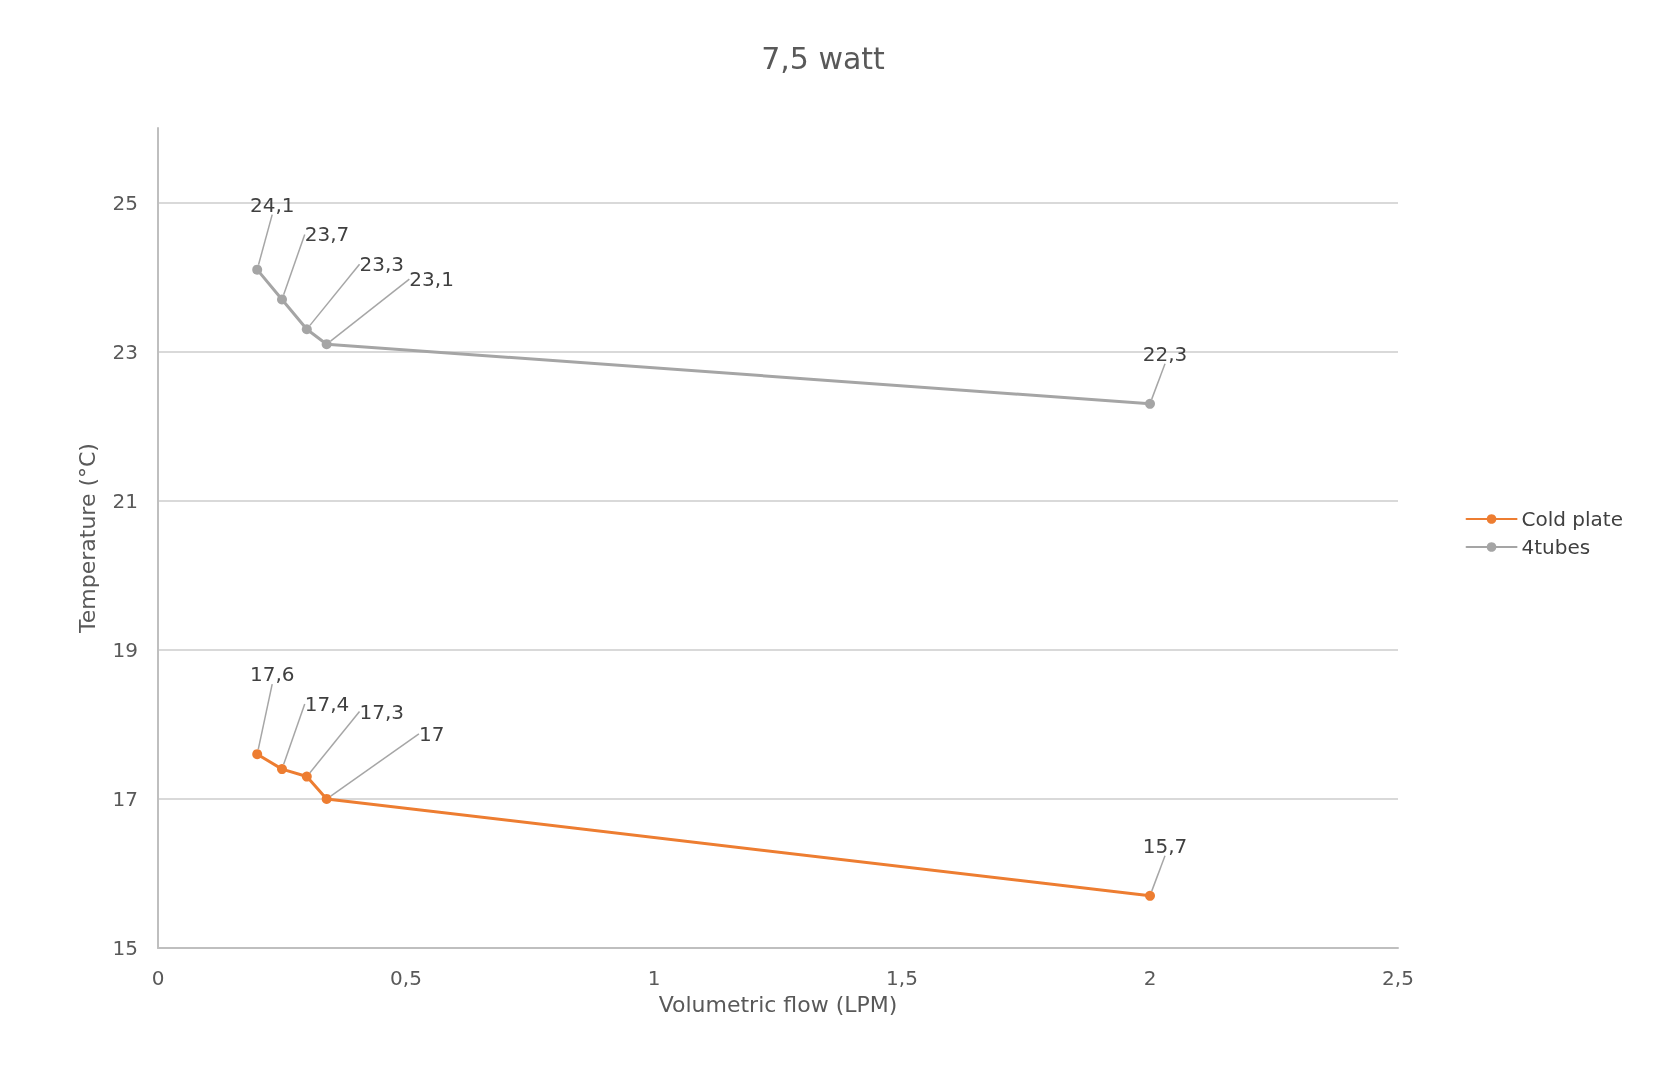 Image resolution: width=1656 pixels, height=1074 pixels. I want to click on y-tick-label: 23, so click(125, 351).